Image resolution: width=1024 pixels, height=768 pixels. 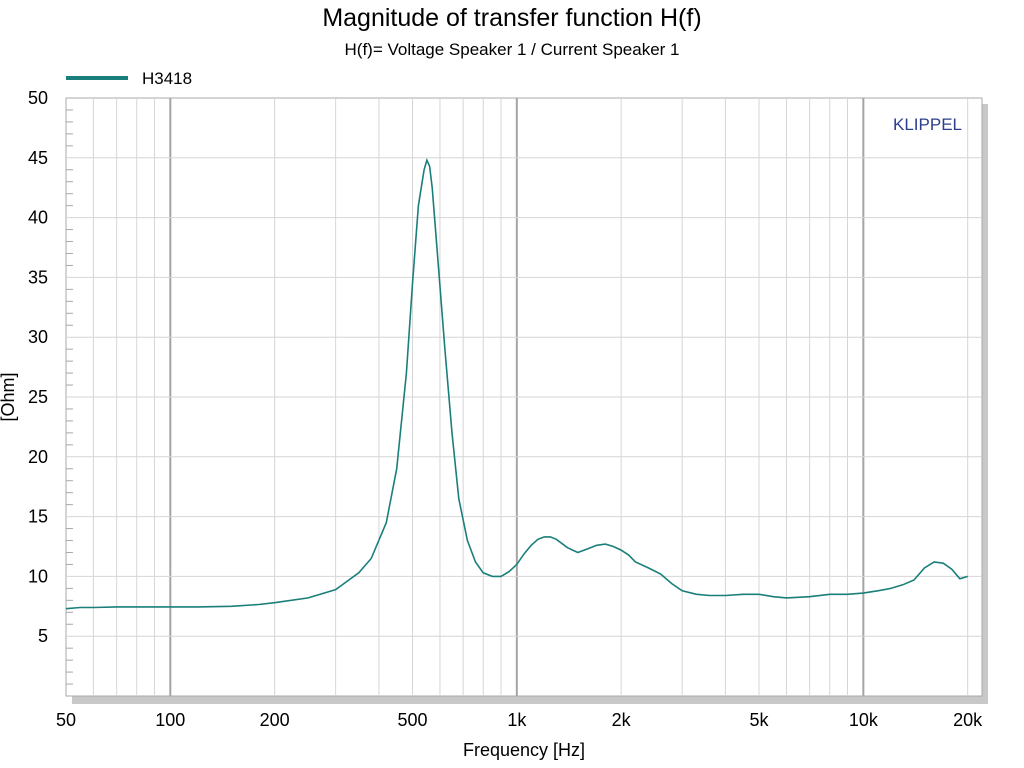 What do you see at coordinates (69, 397) in the screenshot?
I see `y-minor-ticks` at bounding box center [69, 397].